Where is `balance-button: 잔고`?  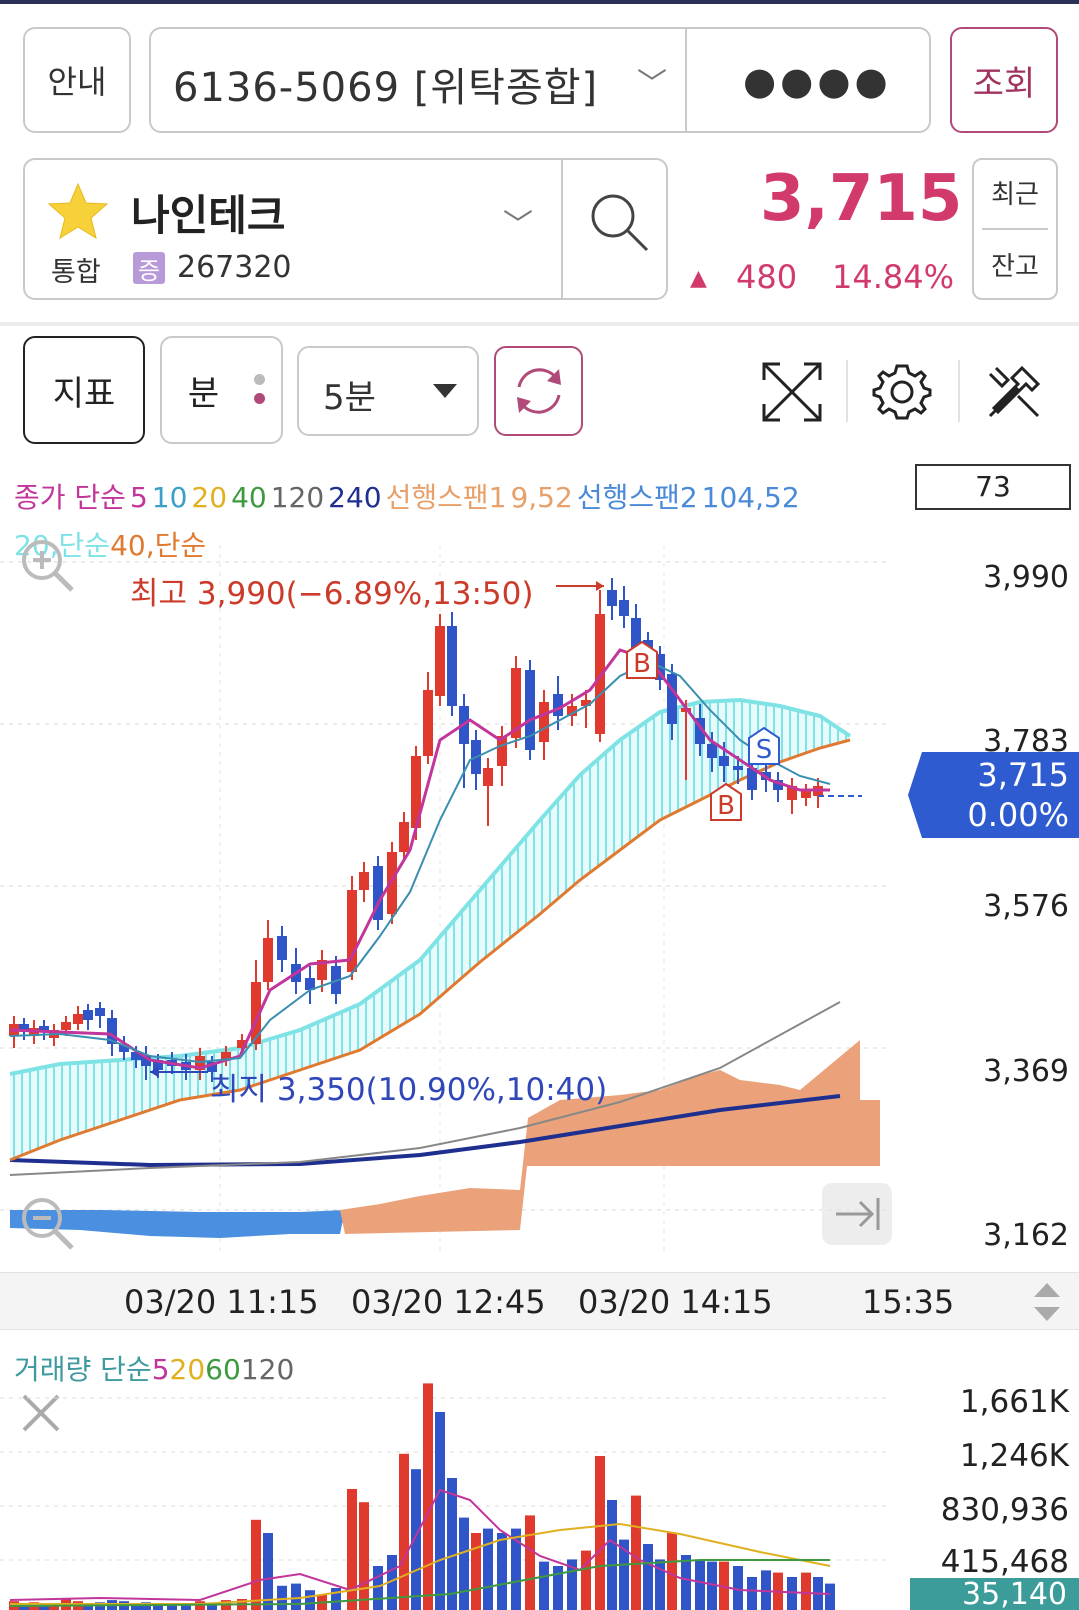 balance-button: 잔고 is located at coordinates (1015, 267).